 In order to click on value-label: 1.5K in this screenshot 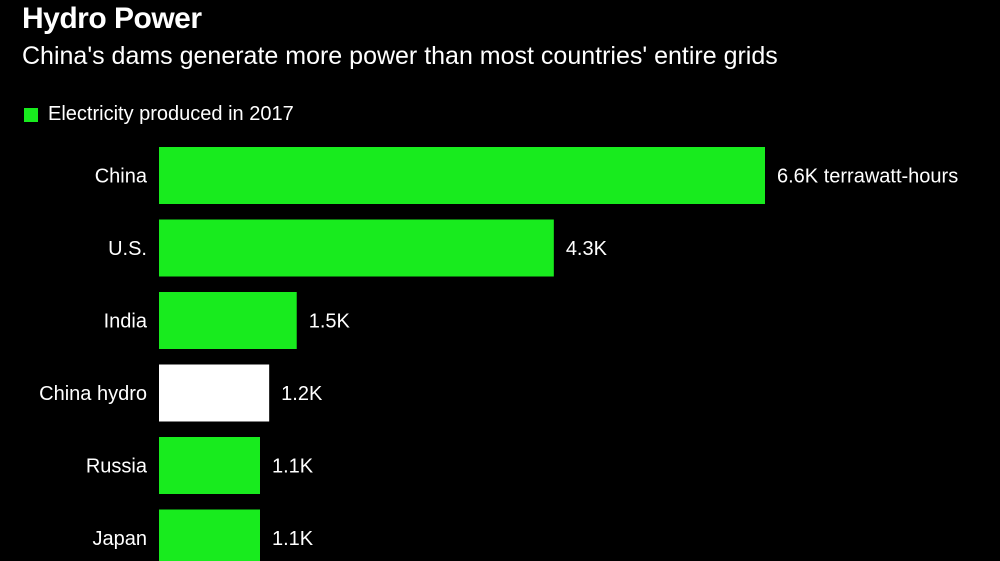, I will do `click(330, 322)`.